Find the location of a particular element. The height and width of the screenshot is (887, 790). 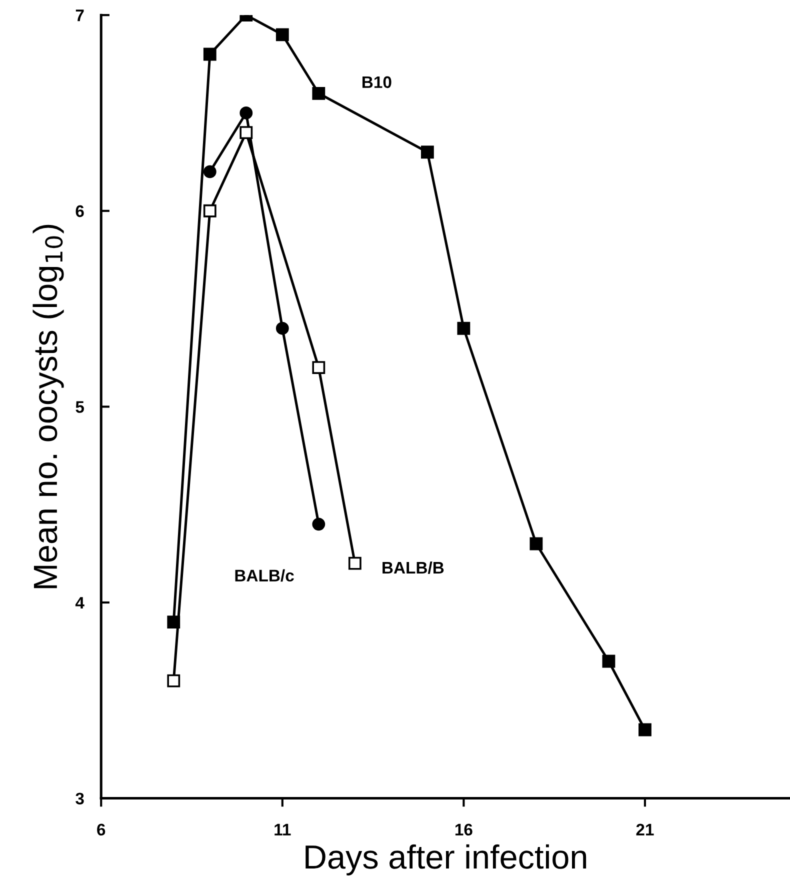

y-tick-label: 6 is located at coordinates (80, 211).